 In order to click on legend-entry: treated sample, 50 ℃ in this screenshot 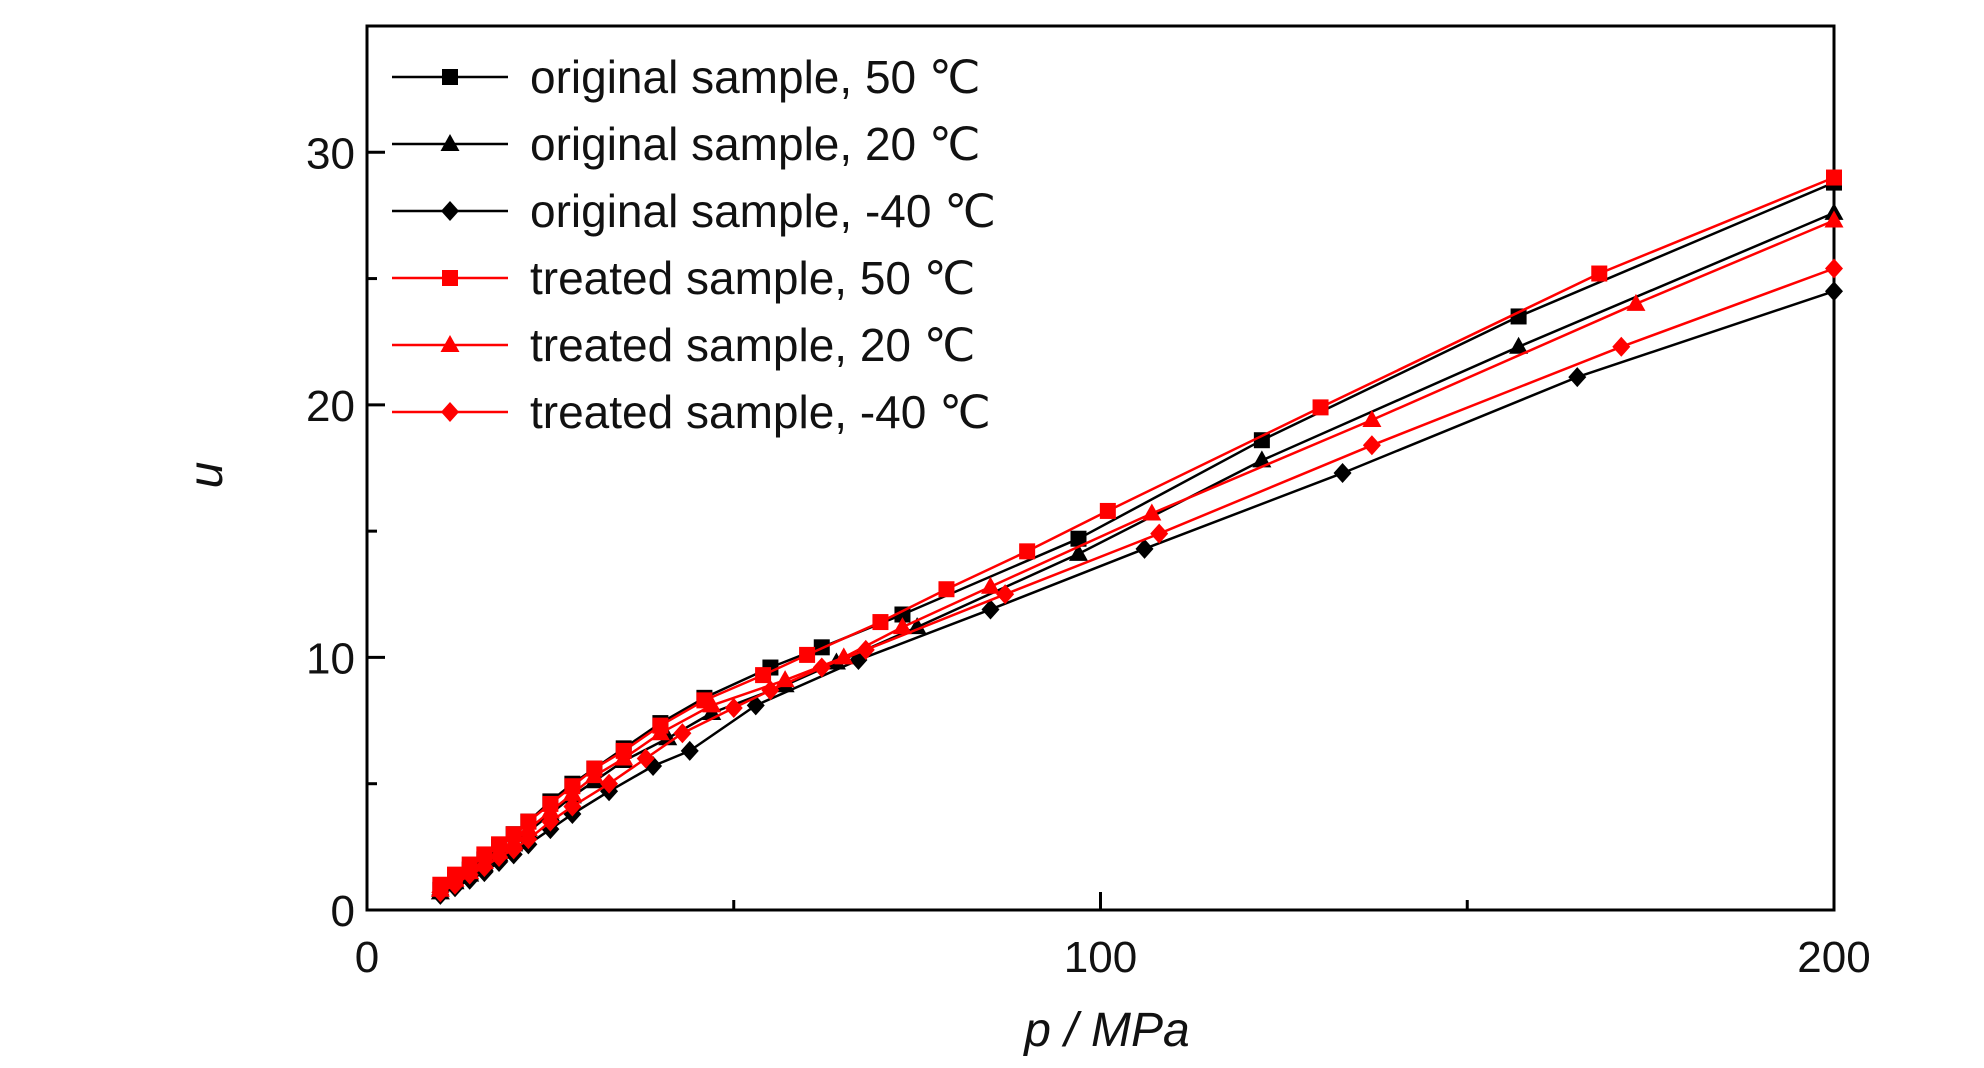, I will do `click(683, 278)`.